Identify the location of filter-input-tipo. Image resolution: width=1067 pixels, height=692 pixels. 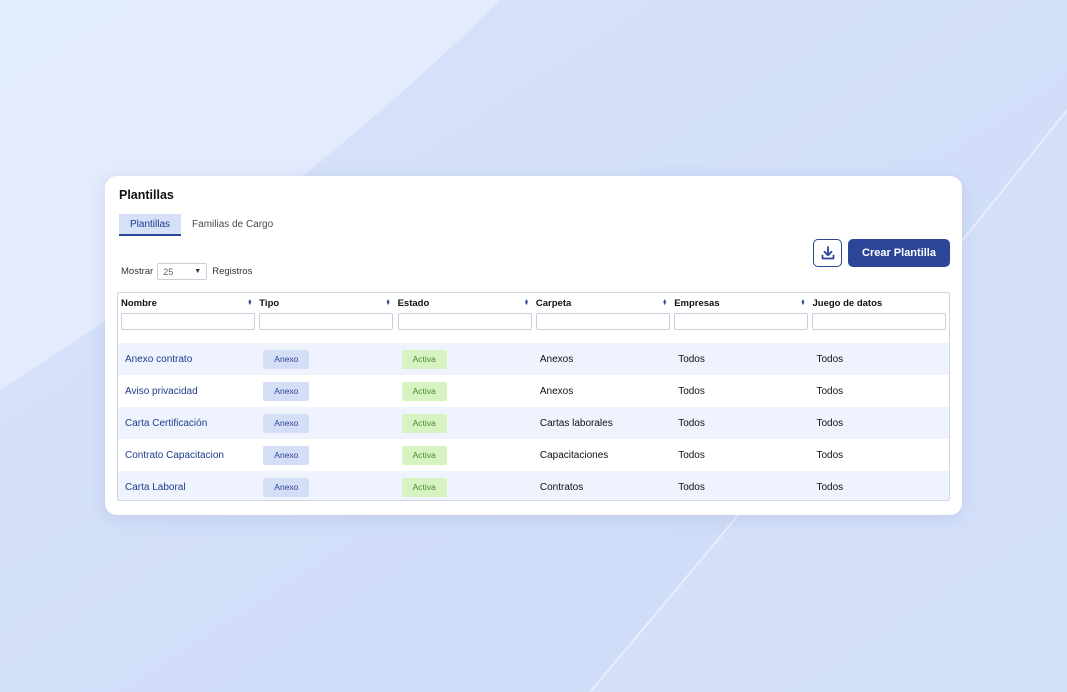
(326, 321).